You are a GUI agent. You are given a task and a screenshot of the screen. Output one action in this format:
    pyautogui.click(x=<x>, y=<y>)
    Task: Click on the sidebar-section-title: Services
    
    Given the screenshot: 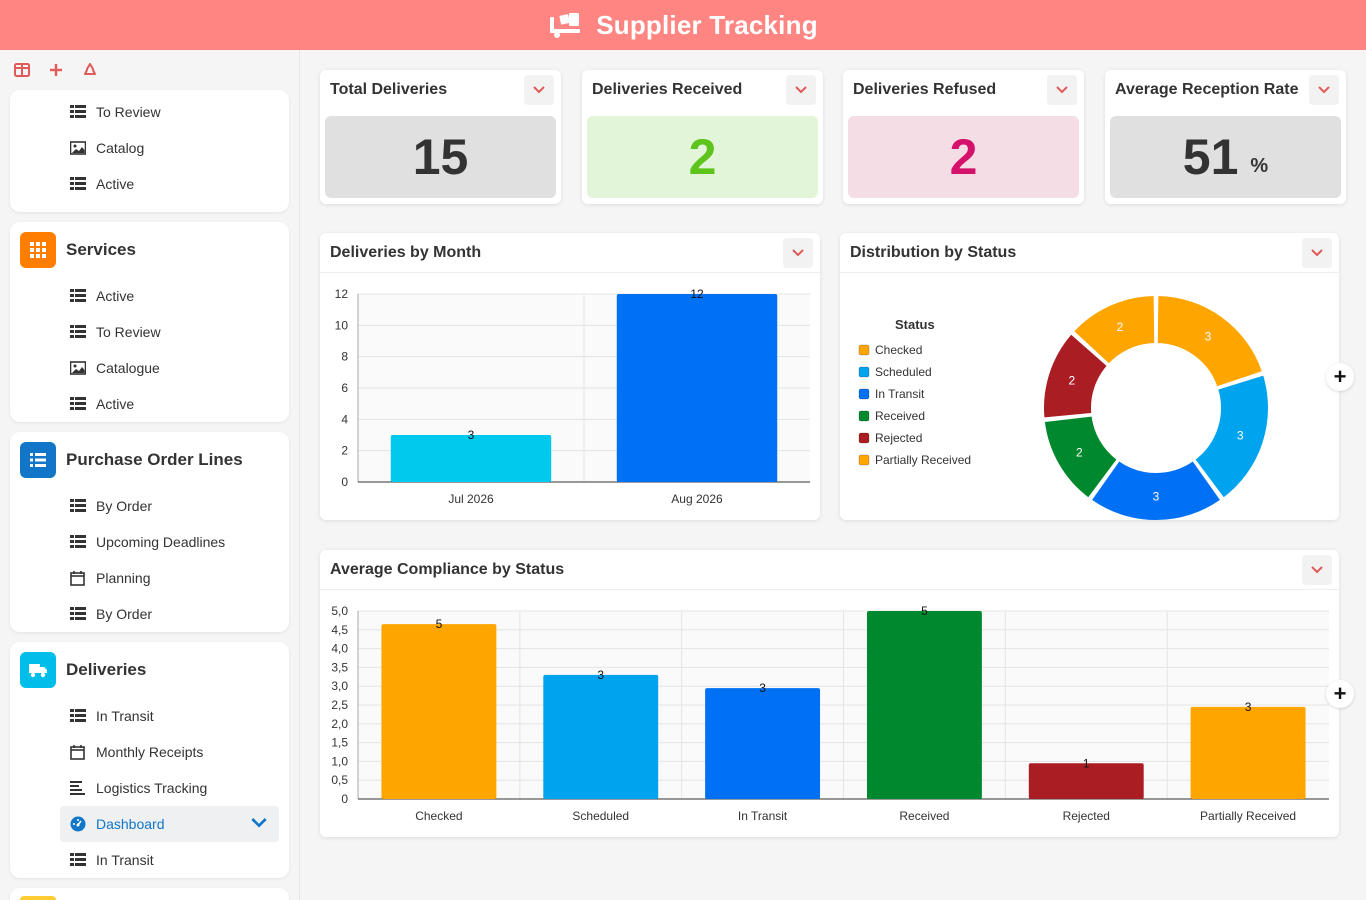 What is the action you would take?
    pyautogui.click(x=101, y=249)
    